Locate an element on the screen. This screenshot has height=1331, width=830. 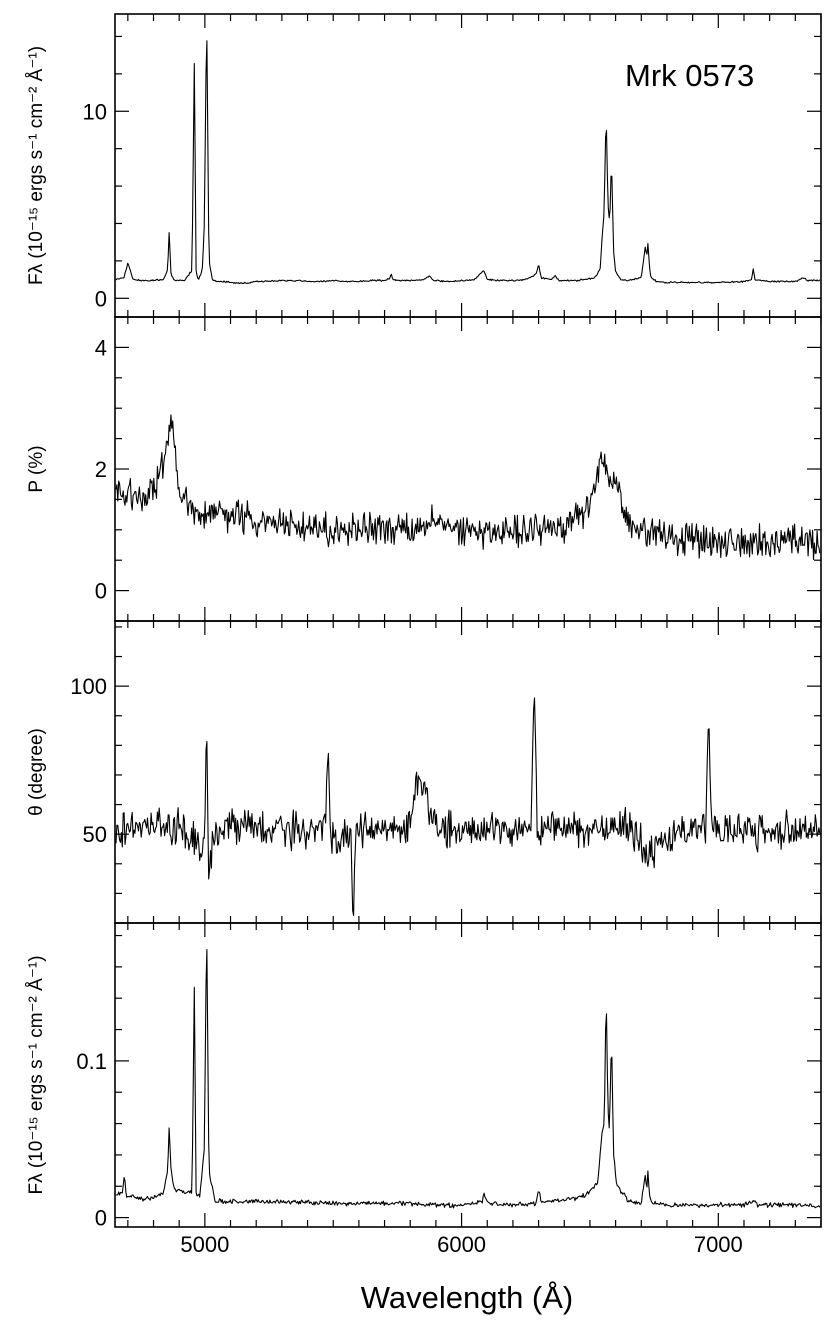
panel-3-y-axis-label: θ (degree) is located at coordinates (36, 772).